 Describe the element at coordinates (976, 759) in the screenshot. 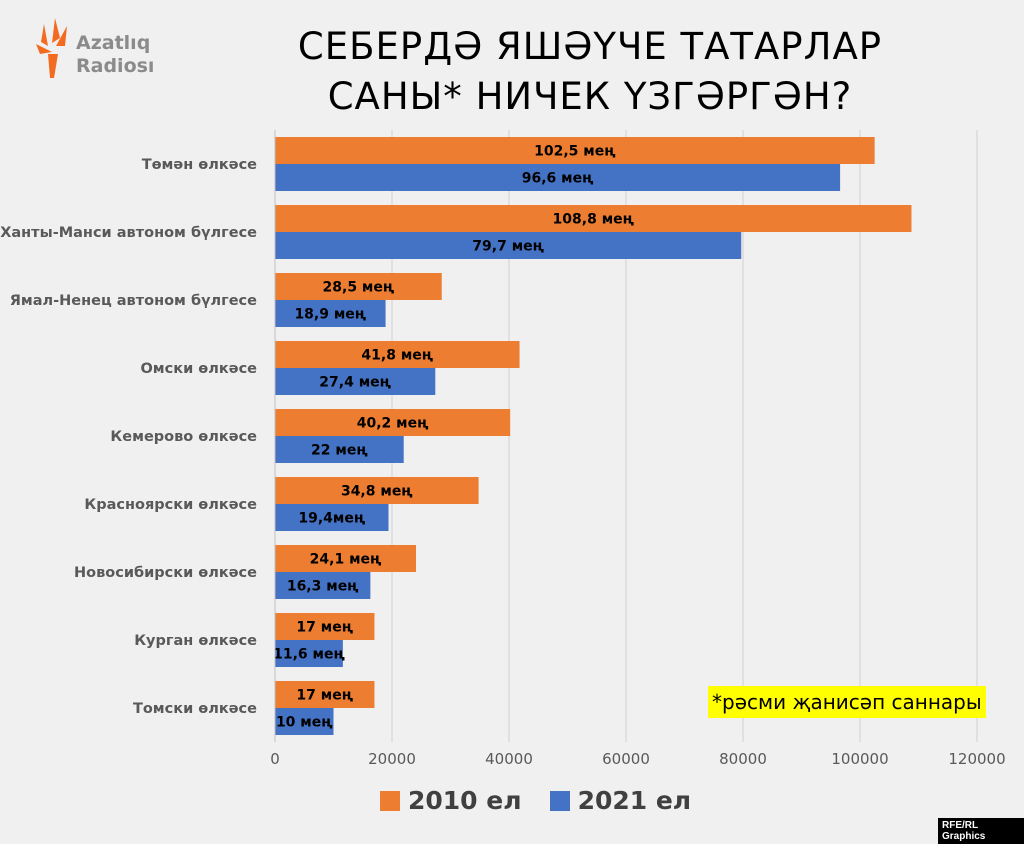

I see `x-tick-label: 120000` at that location.